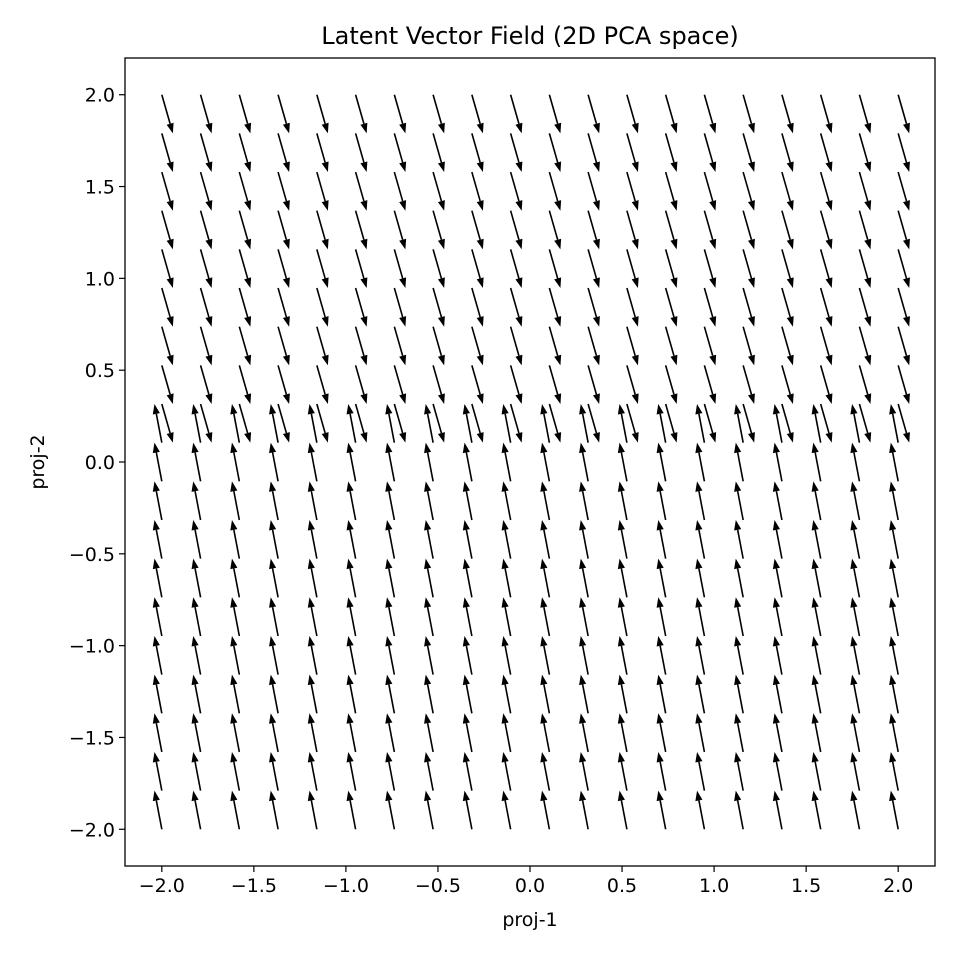  I want to click on y-tick-label: 0.0, so click(100, 463).